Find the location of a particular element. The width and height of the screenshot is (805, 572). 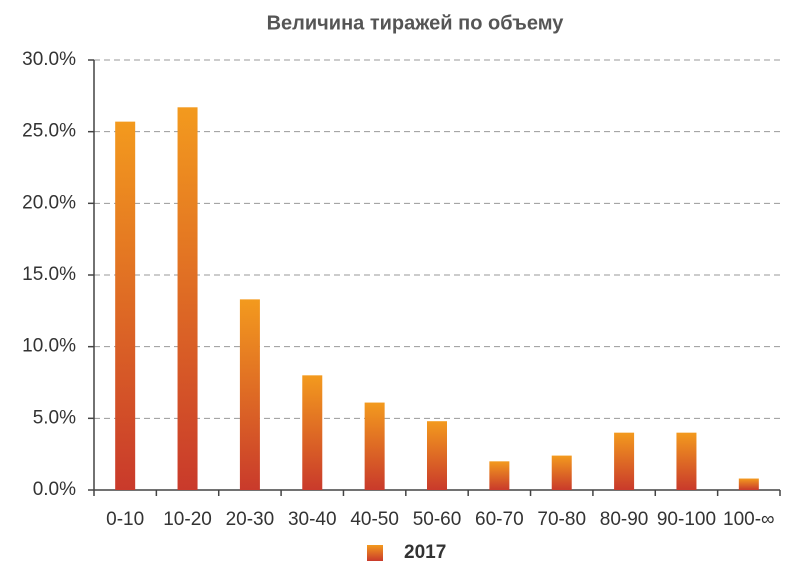

x-tick-label: 0-10 is located at coordinates (125, 519).